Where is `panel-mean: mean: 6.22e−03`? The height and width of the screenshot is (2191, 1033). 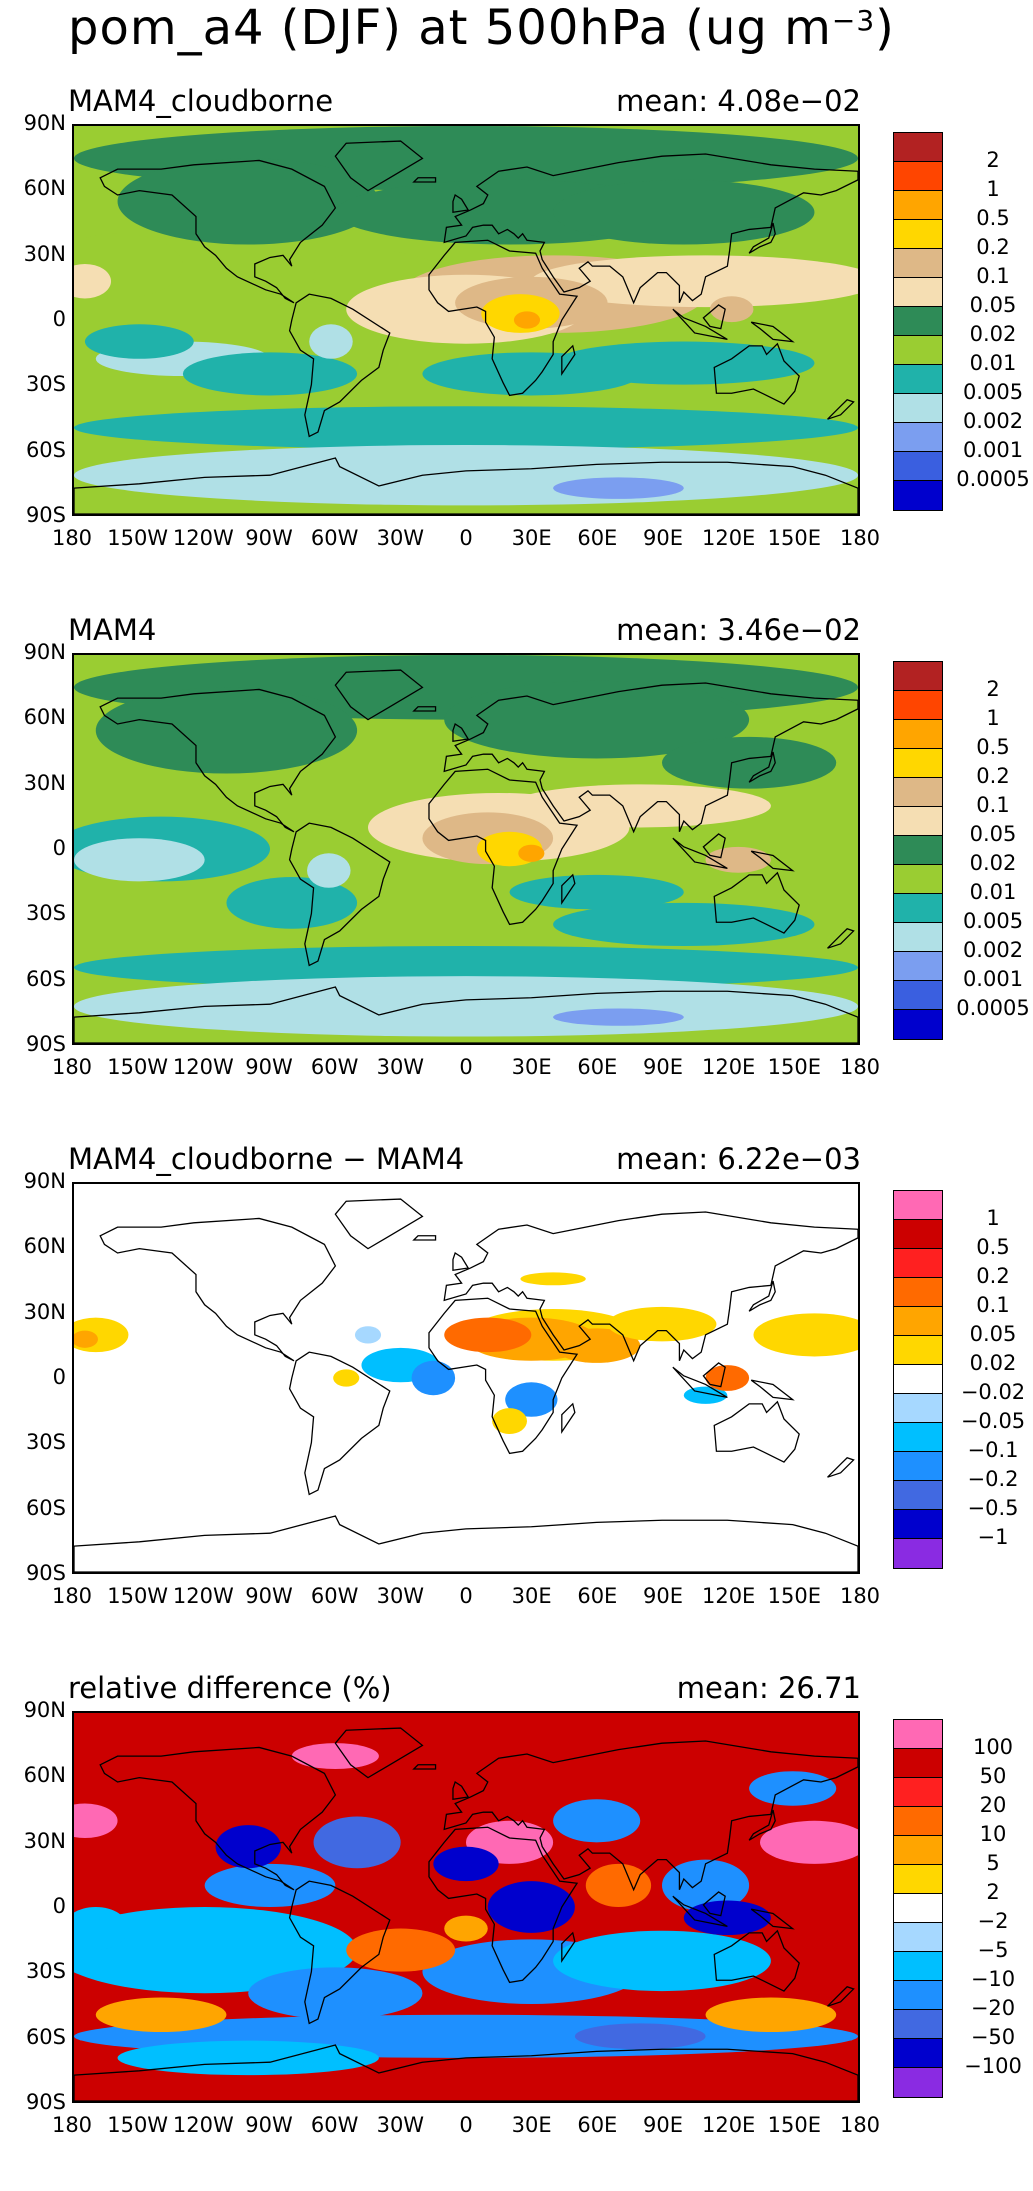
panel-mean: mean: 6.22e−03 is located at coordinates (738, 1159).